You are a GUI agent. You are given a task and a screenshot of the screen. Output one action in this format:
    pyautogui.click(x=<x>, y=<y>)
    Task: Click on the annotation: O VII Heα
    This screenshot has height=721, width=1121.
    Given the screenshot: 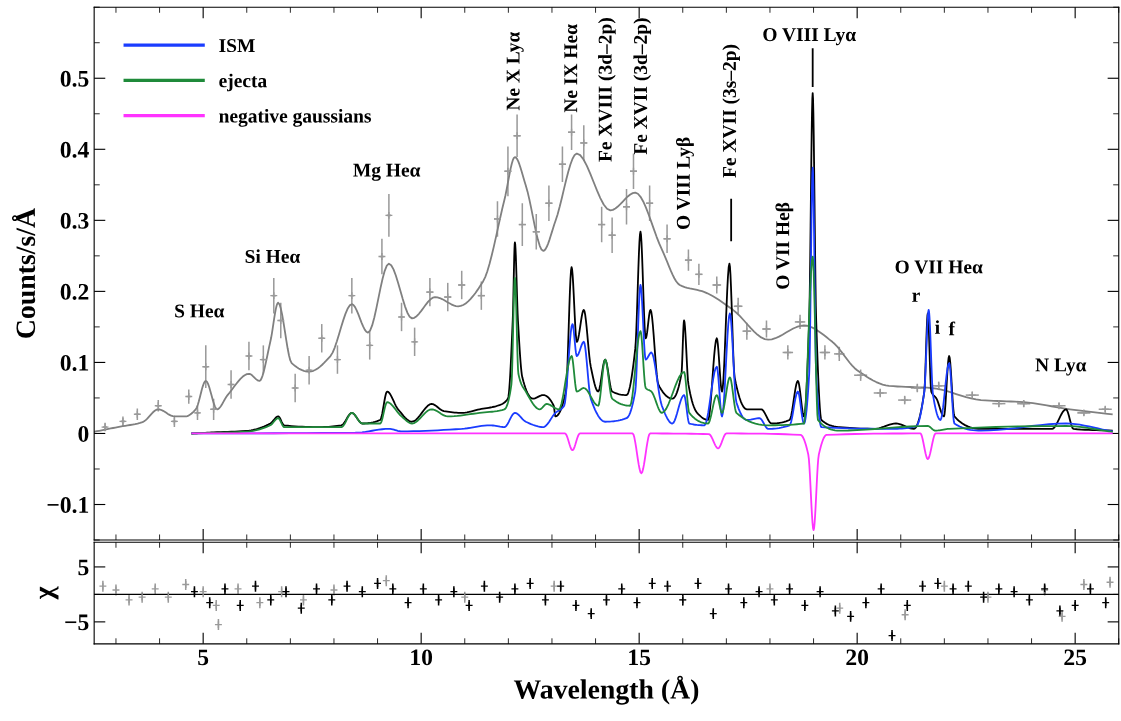 What is the action you would take?
    pyautogui.click(x=939, y=267)
    